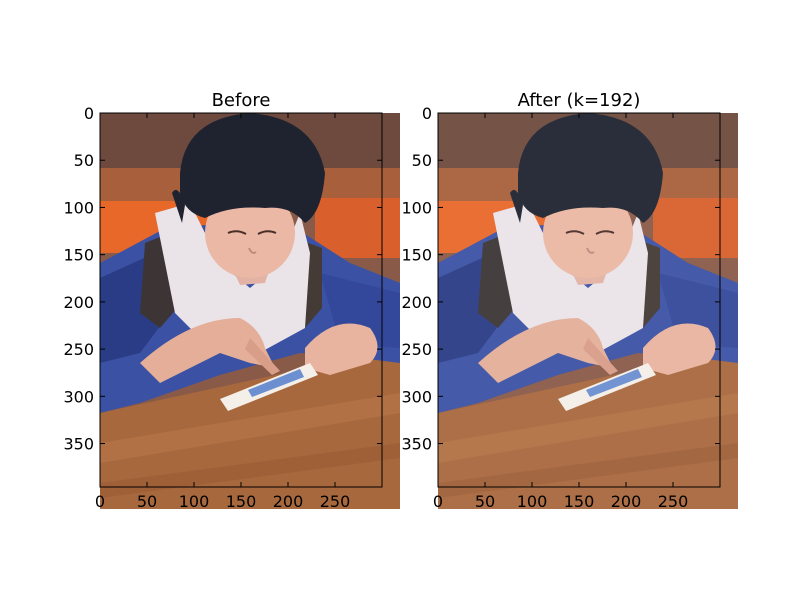  I want to click on after-title: After (k=192), so click(579, 100).